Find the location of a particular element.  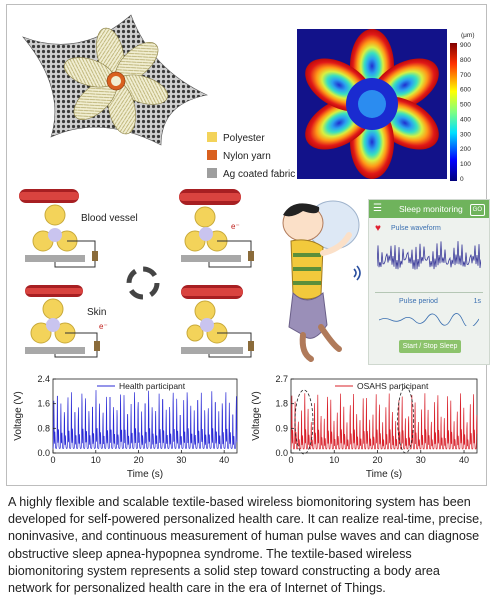

pulse-waveform-label: Pulse waveform is located at coordinates (416, 228).